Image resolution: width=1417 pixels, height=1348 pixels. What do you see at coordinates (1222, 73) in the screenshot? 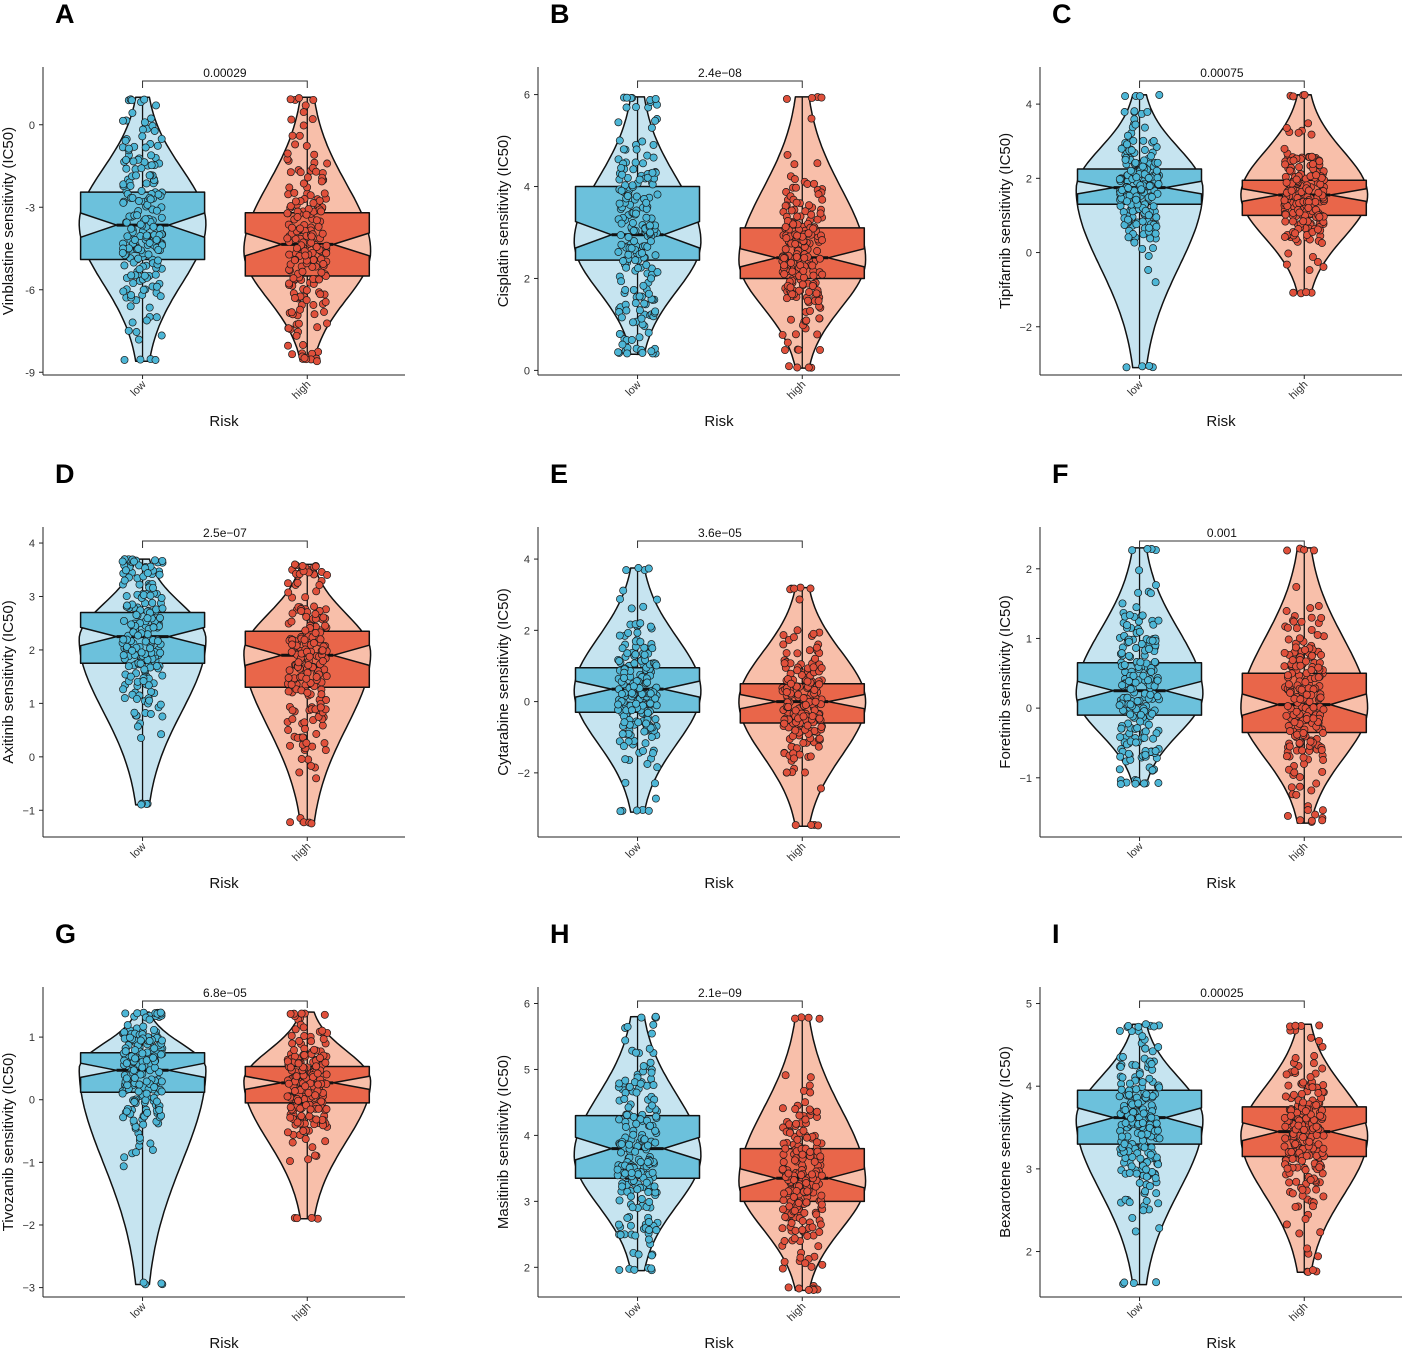
I see `p-value-label: 0.00075` at bounding box center [1222, 73].